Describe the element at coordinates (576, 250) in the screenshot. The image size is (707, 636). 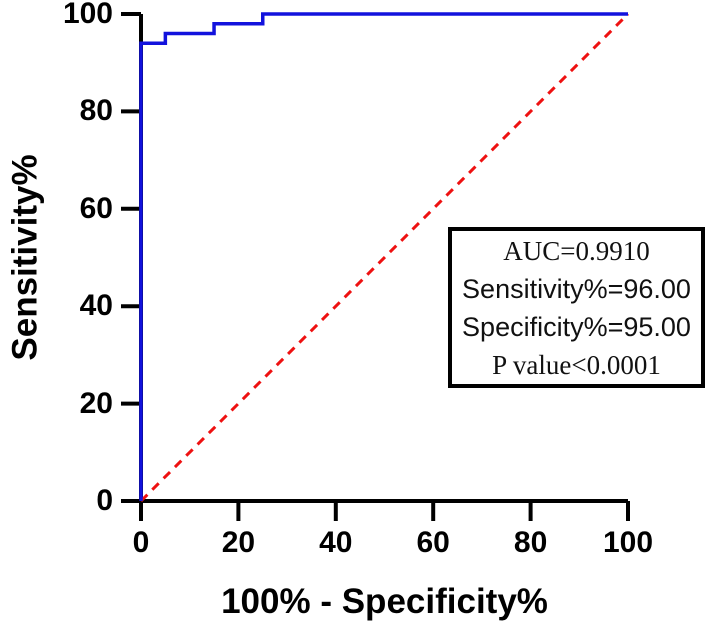
I see `stats-line-auc: AUC=0.9910` at that location.